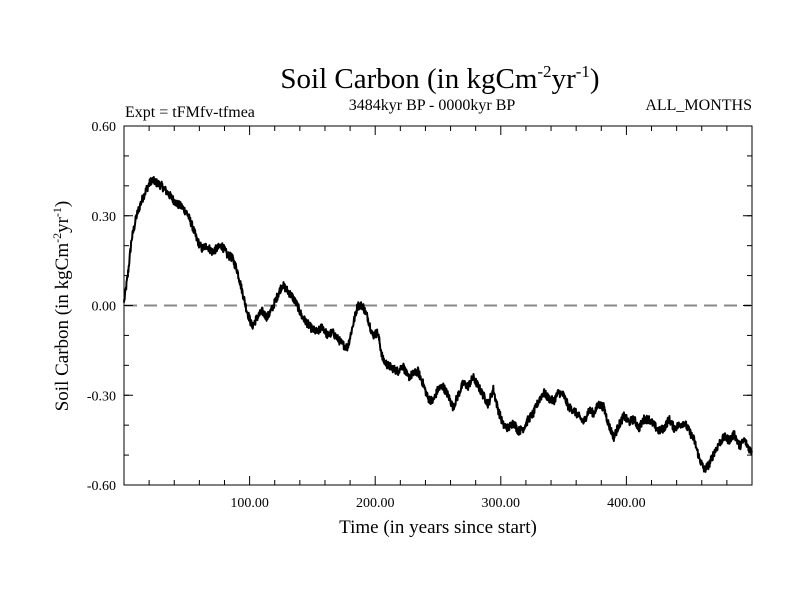  What do you see at coordinates (101, 486) in the screenshot?
I see `y-tick-label: -0.60` at bounding box center [101, 486].